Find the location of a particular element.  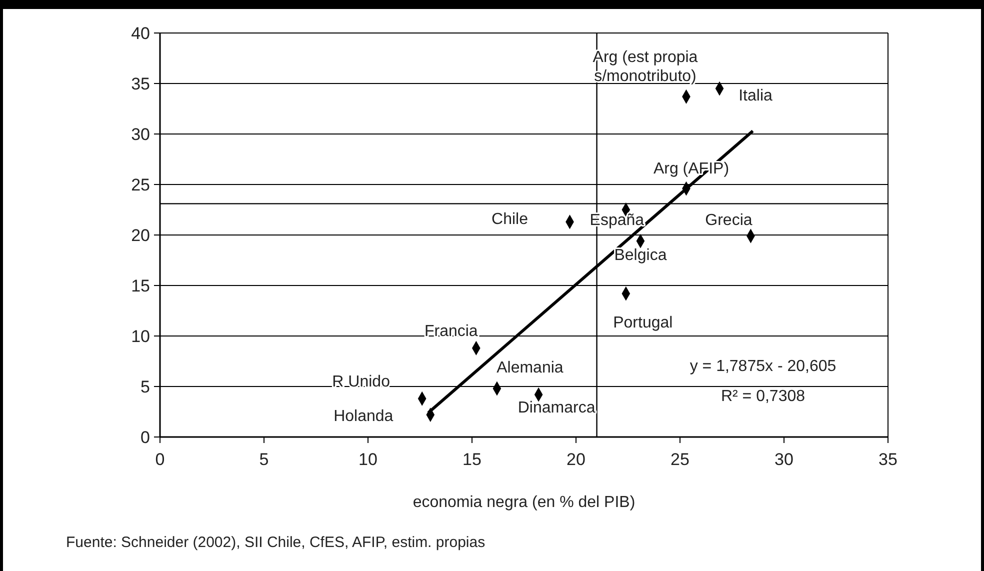

annotation: Grecia is located at coordinates (728, 220).